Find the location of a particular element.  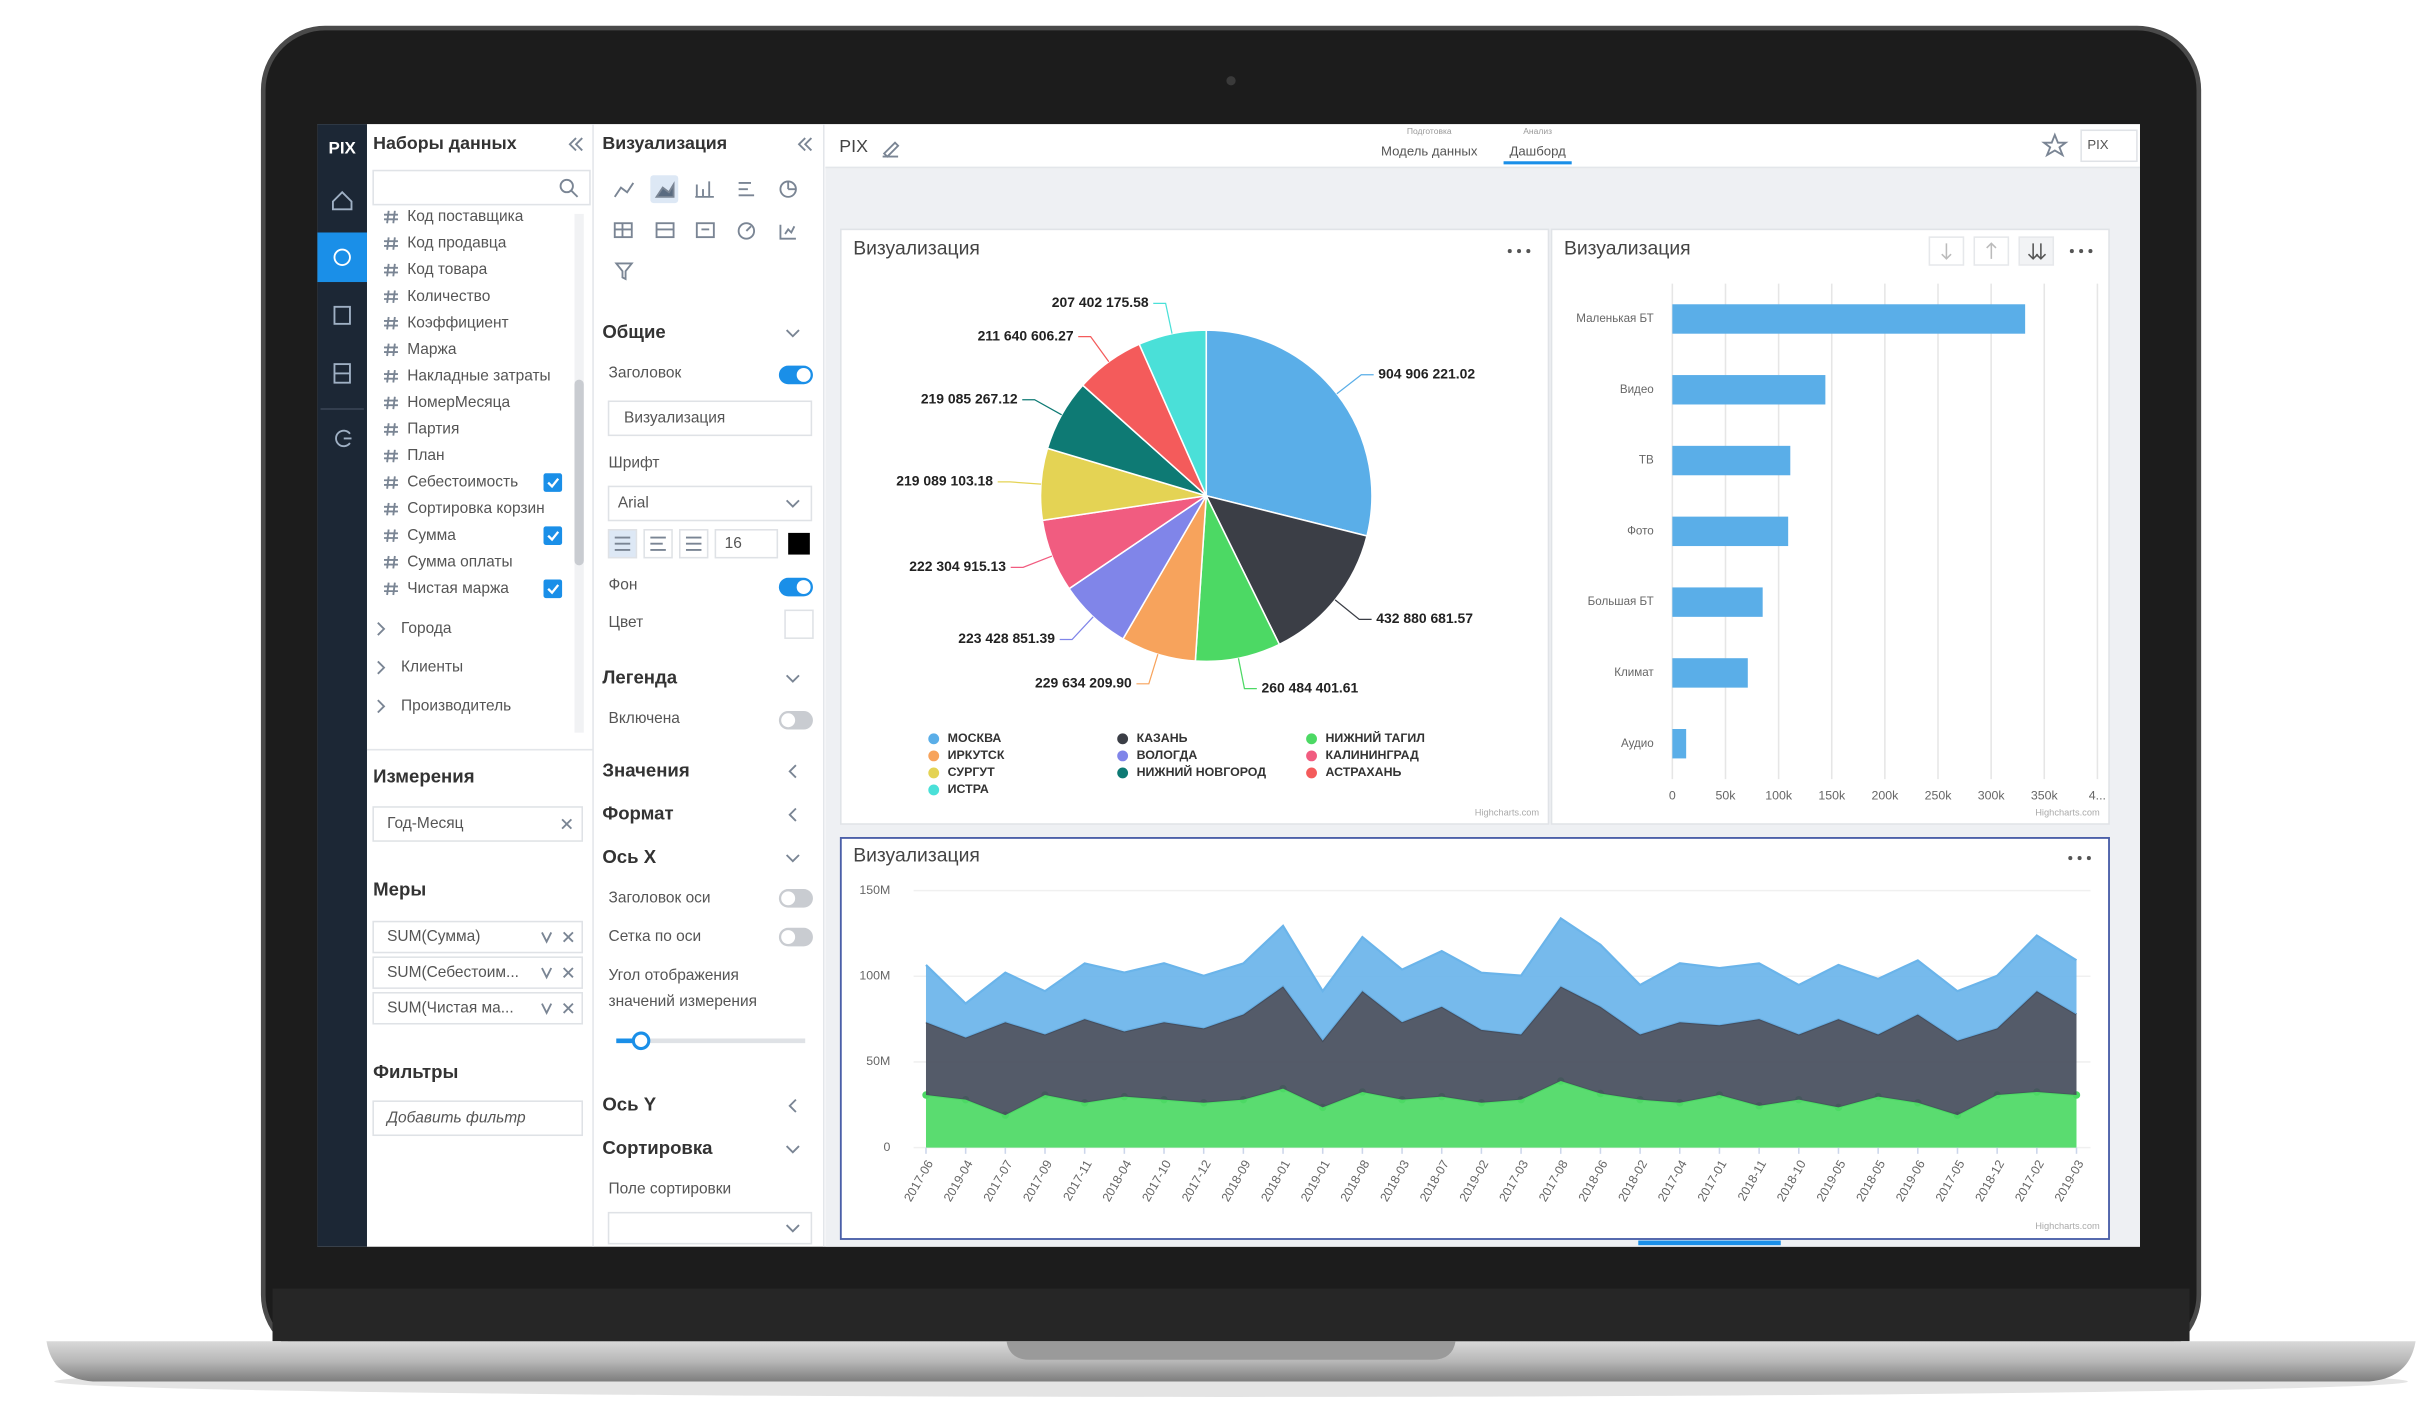

field-label: Количество is located at coordinates (448, 296).